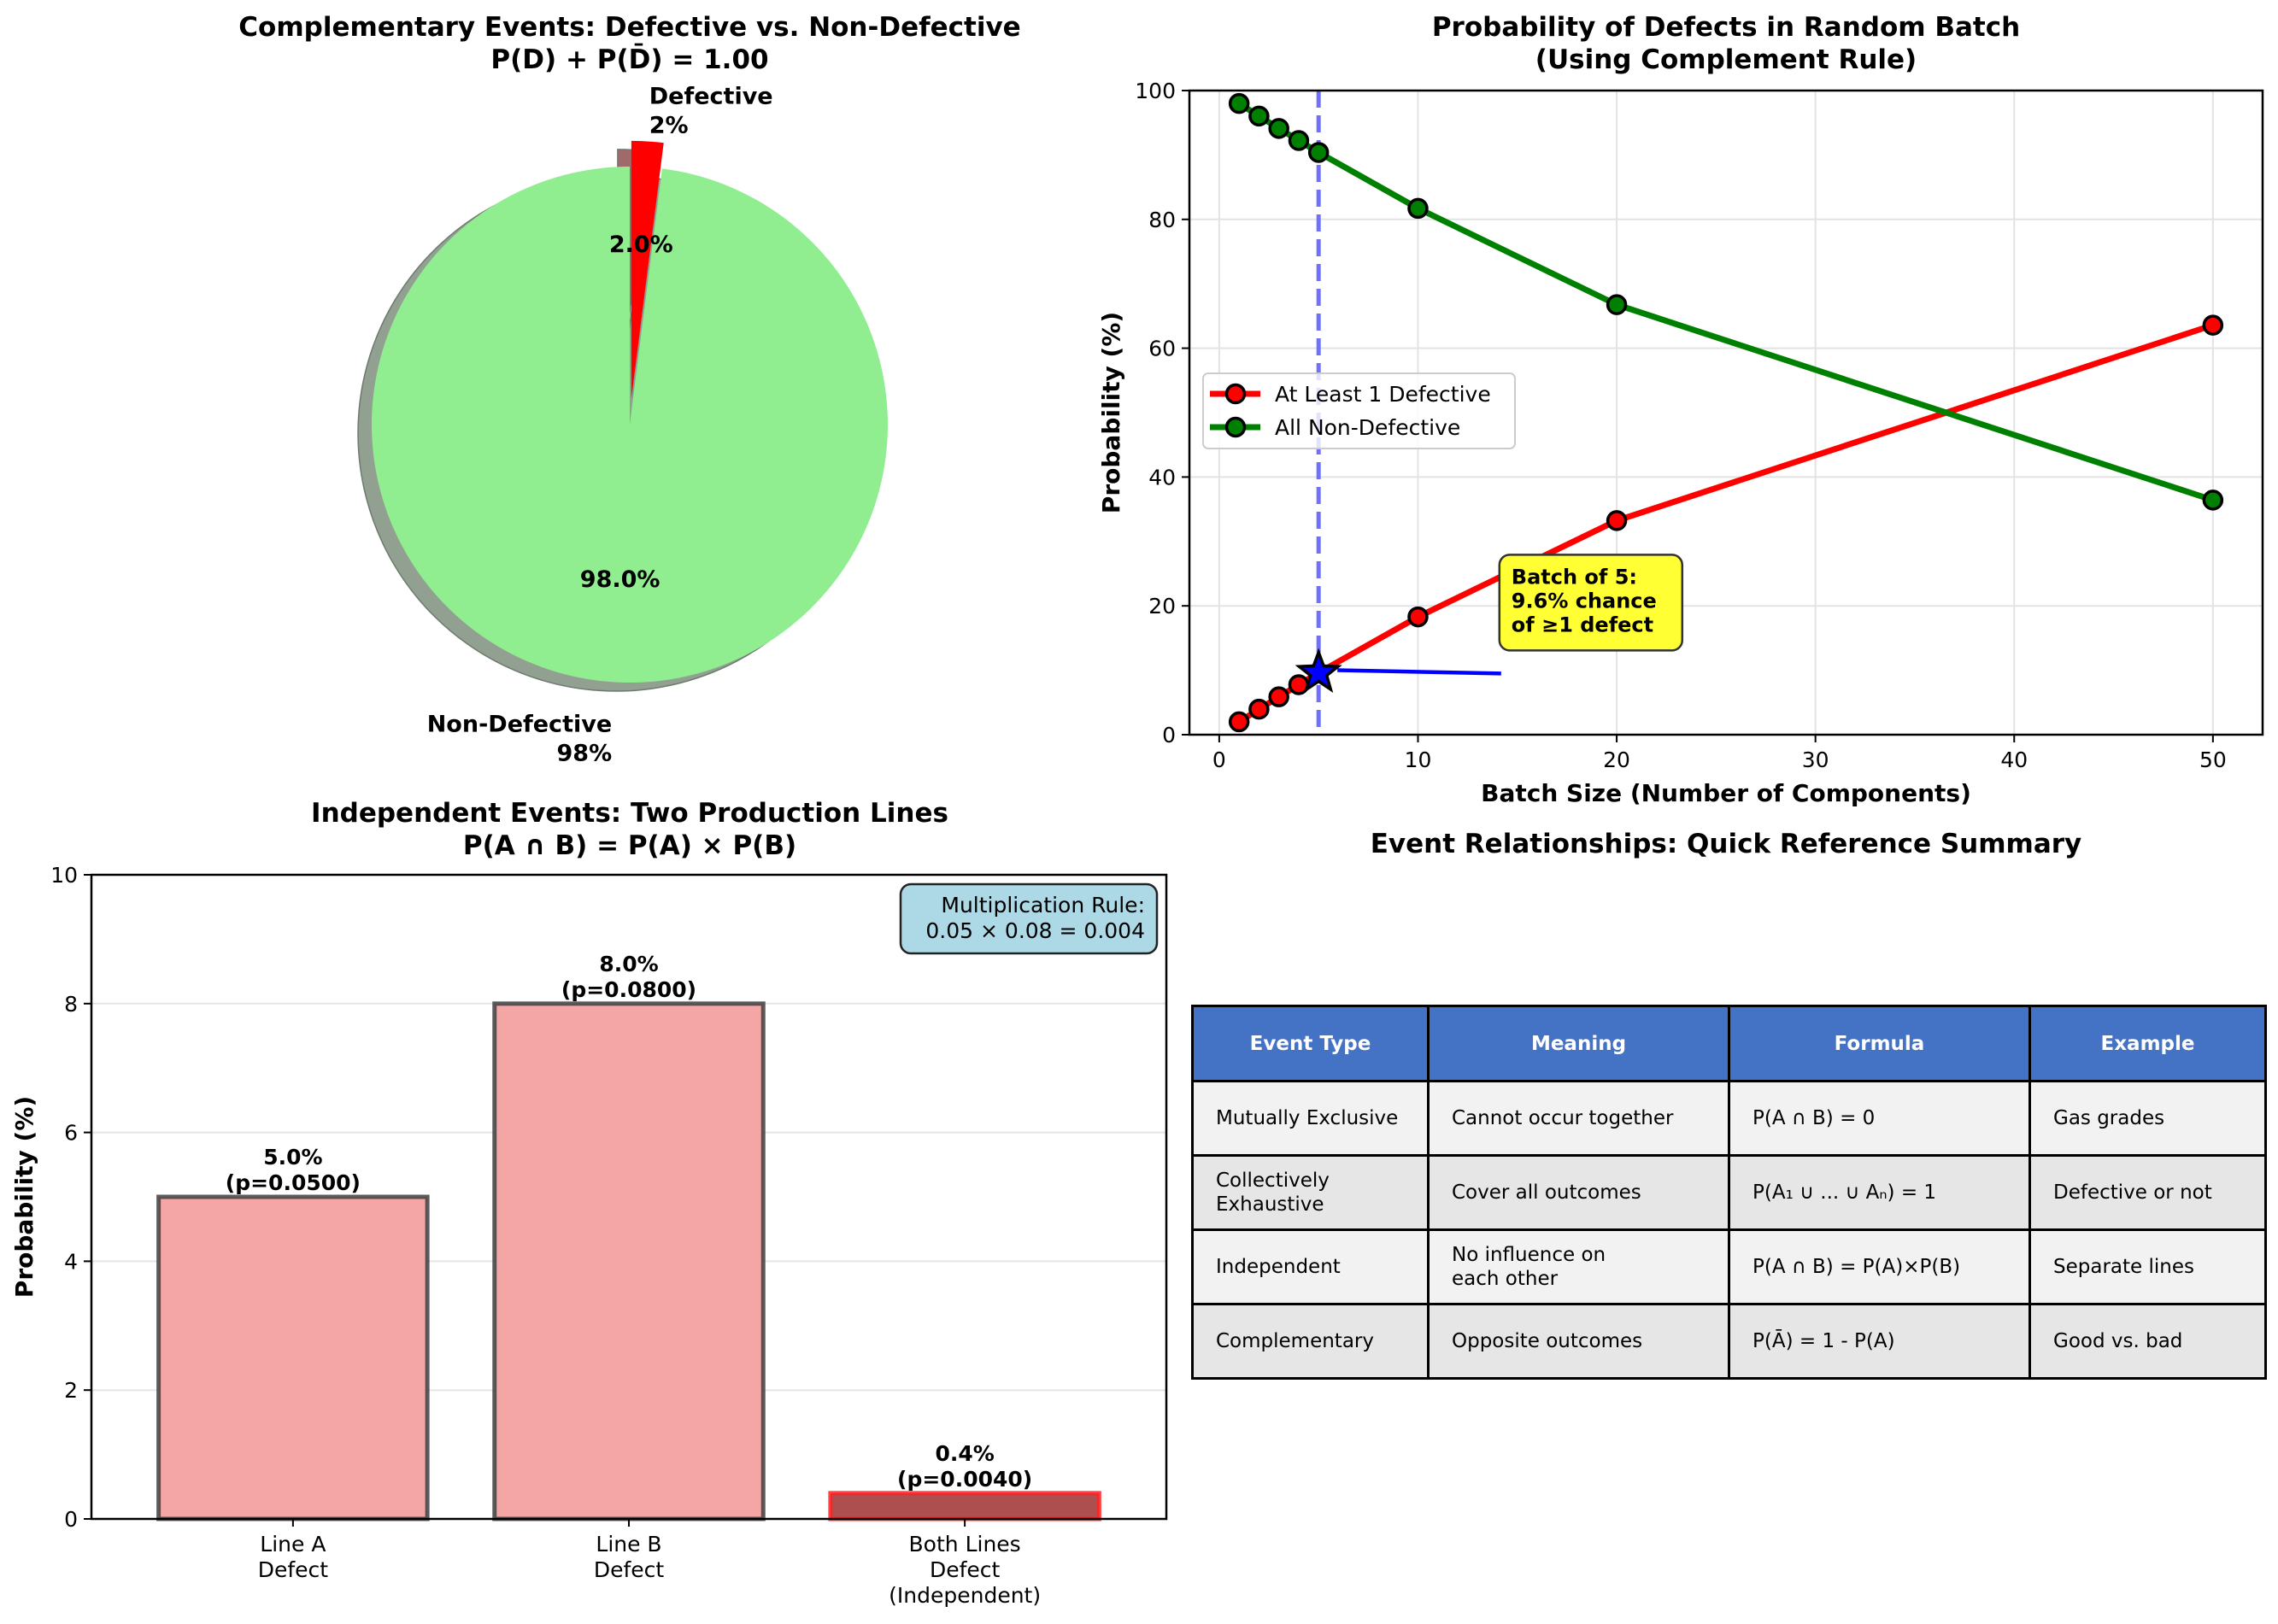  Describe the element at coordinates (1311, 1192) in the screenshot. I see `table-cell: Collectively Exhaustive` at that location.